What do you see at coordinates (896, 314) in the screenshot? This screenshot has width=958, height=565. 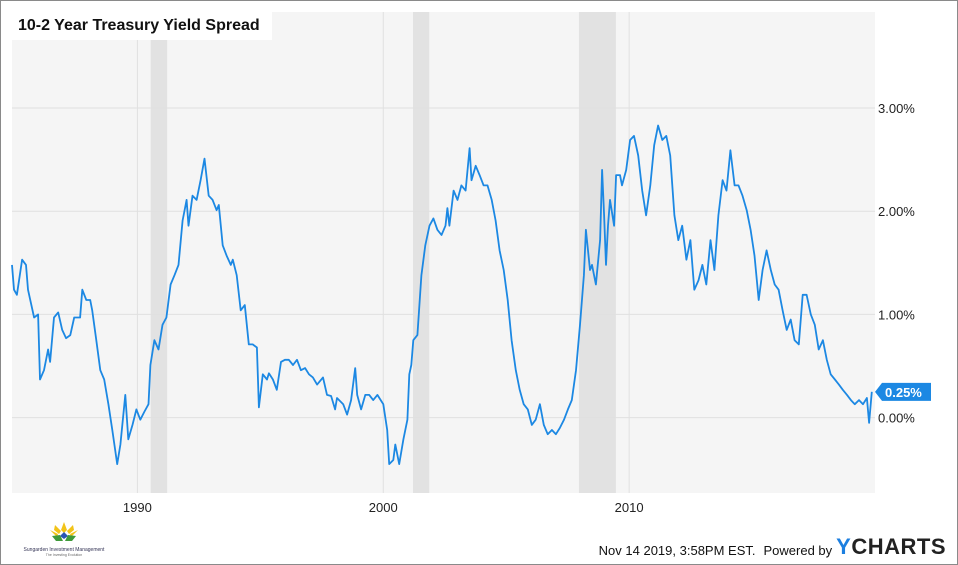 I see `y-tick-label: 1.00%` at bounding box center [896, 314].